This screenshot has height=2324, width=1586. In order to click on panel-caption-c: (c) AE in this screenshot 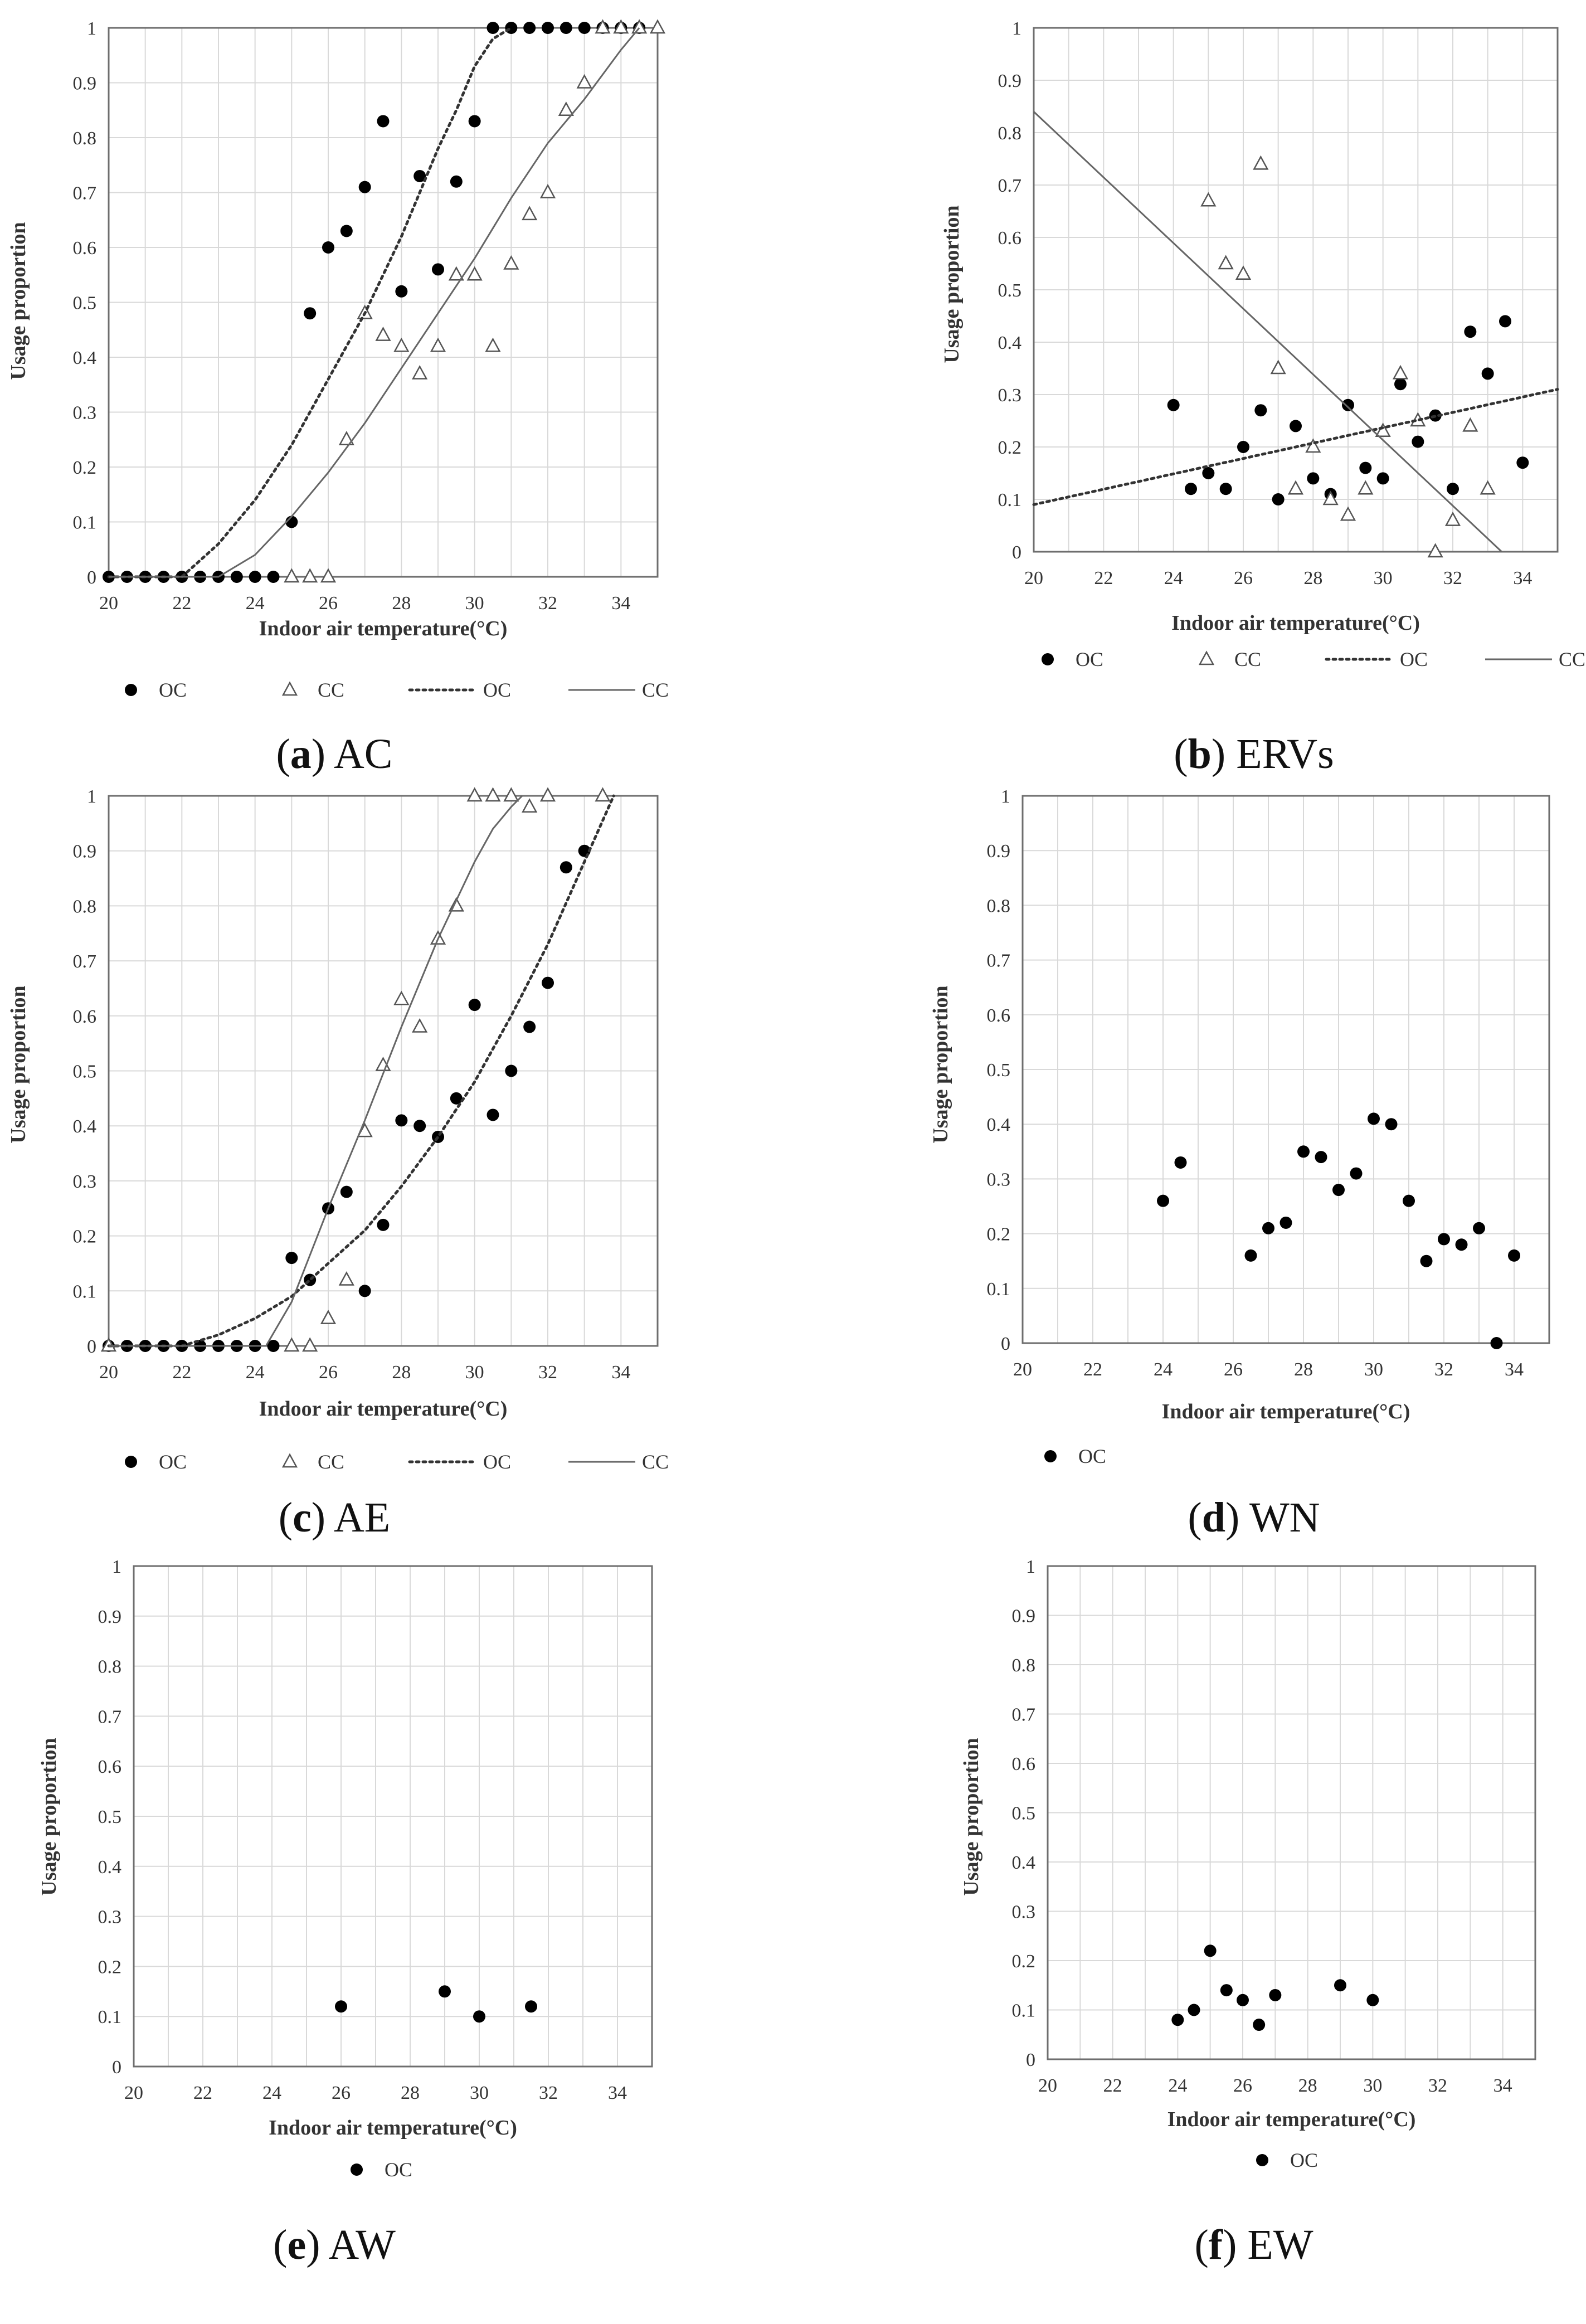, I will do `click(334, 1517)`.